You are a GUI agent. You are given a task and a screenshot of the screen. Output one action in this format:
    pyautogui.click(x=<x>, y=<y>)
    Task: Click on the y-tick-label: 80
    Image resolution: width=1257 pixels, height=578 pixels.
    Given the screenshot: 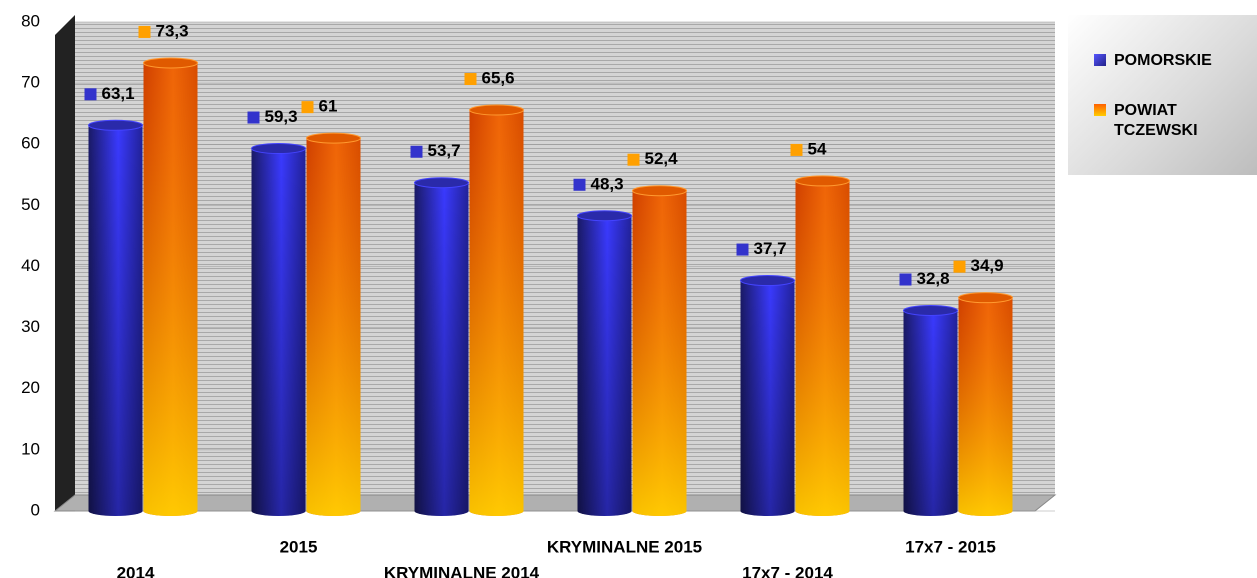 What is the action you would take?
    pyautogui.click(x=30, y=20)
    